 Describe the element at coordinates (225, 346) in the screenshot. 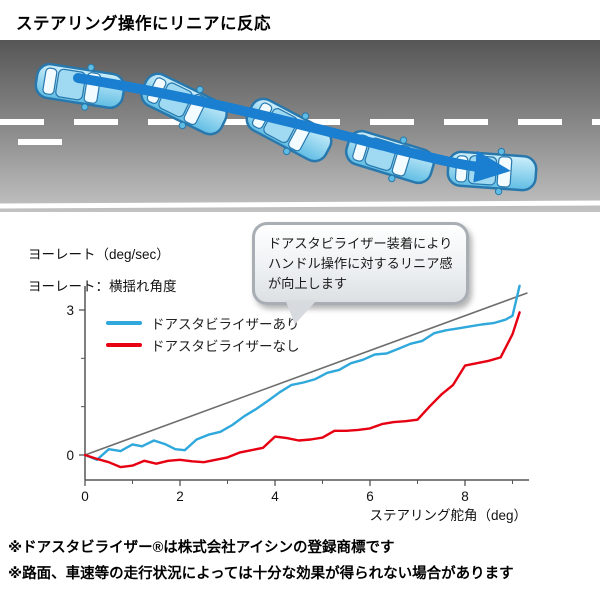

I see `legend-label-without: ドアスタビライザーなし` at that location.